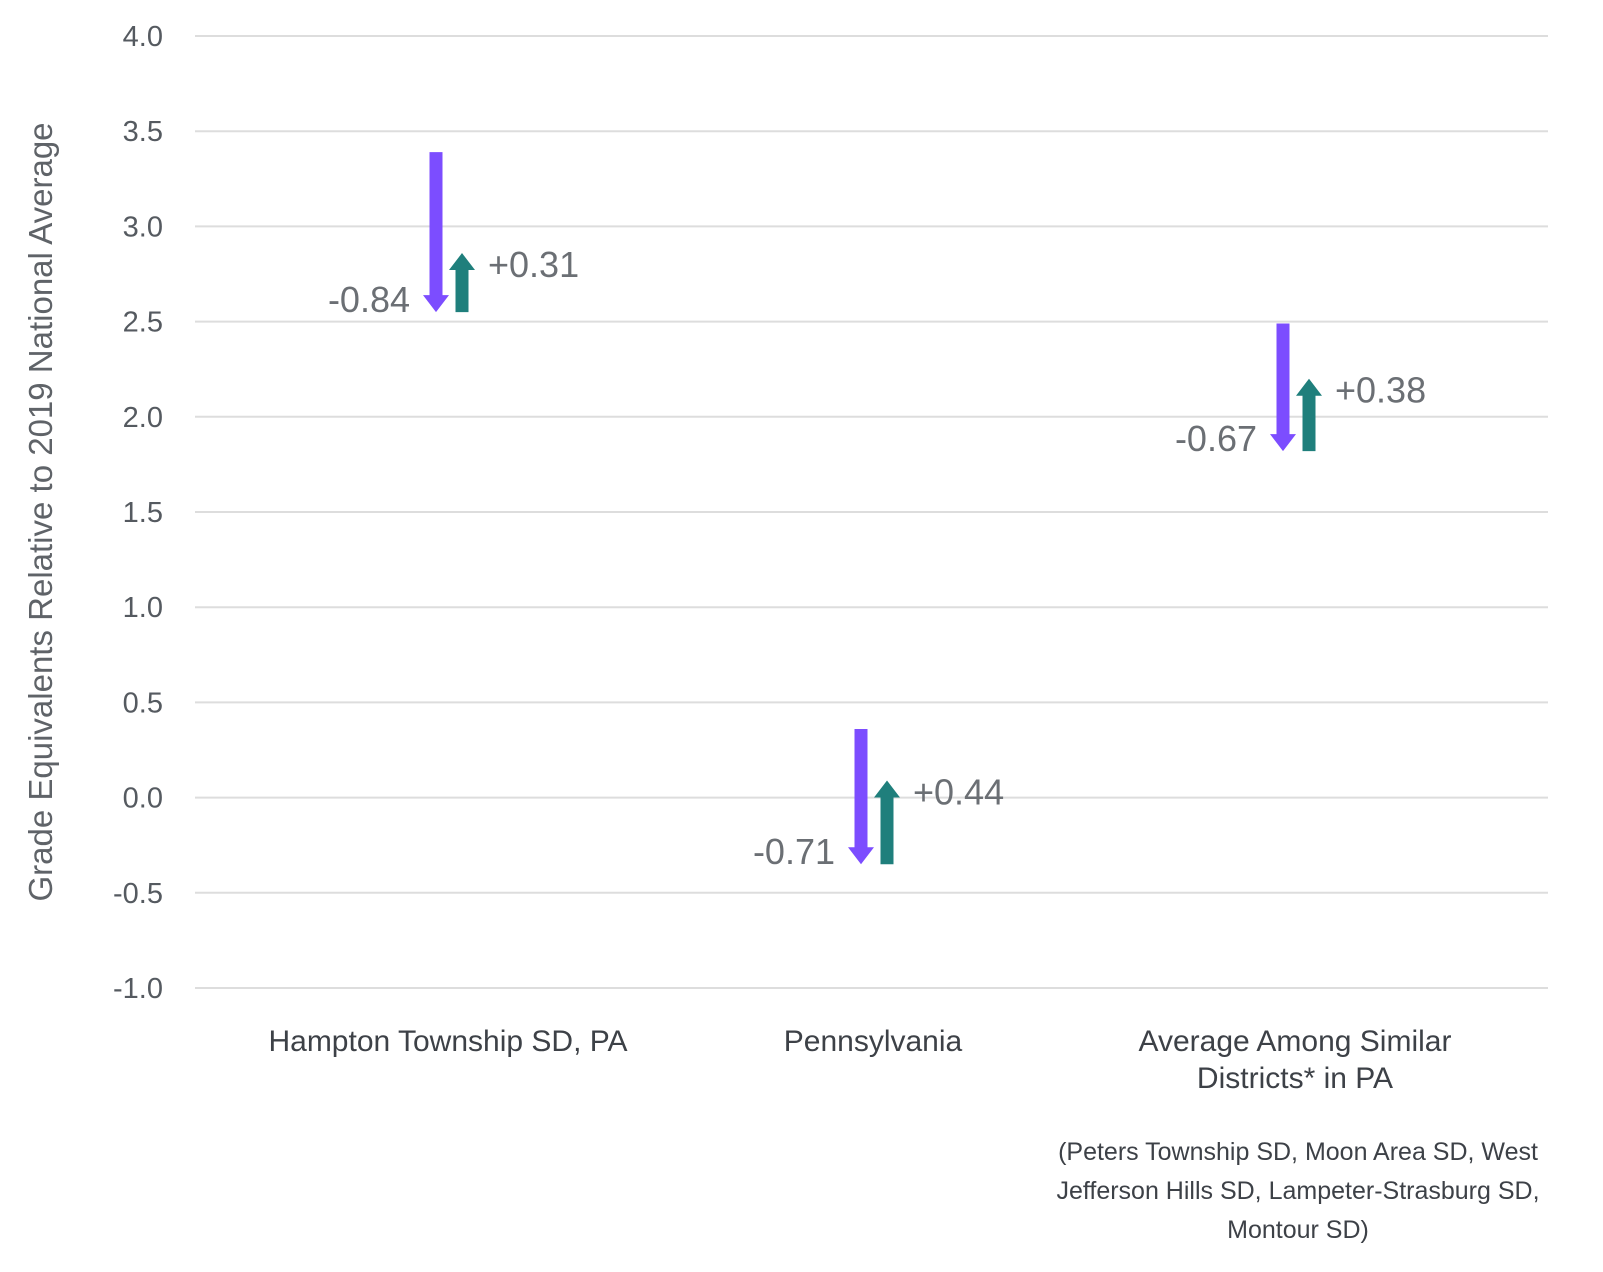  I want to click on category-label: Pennsylvania, so click(873, 1041).